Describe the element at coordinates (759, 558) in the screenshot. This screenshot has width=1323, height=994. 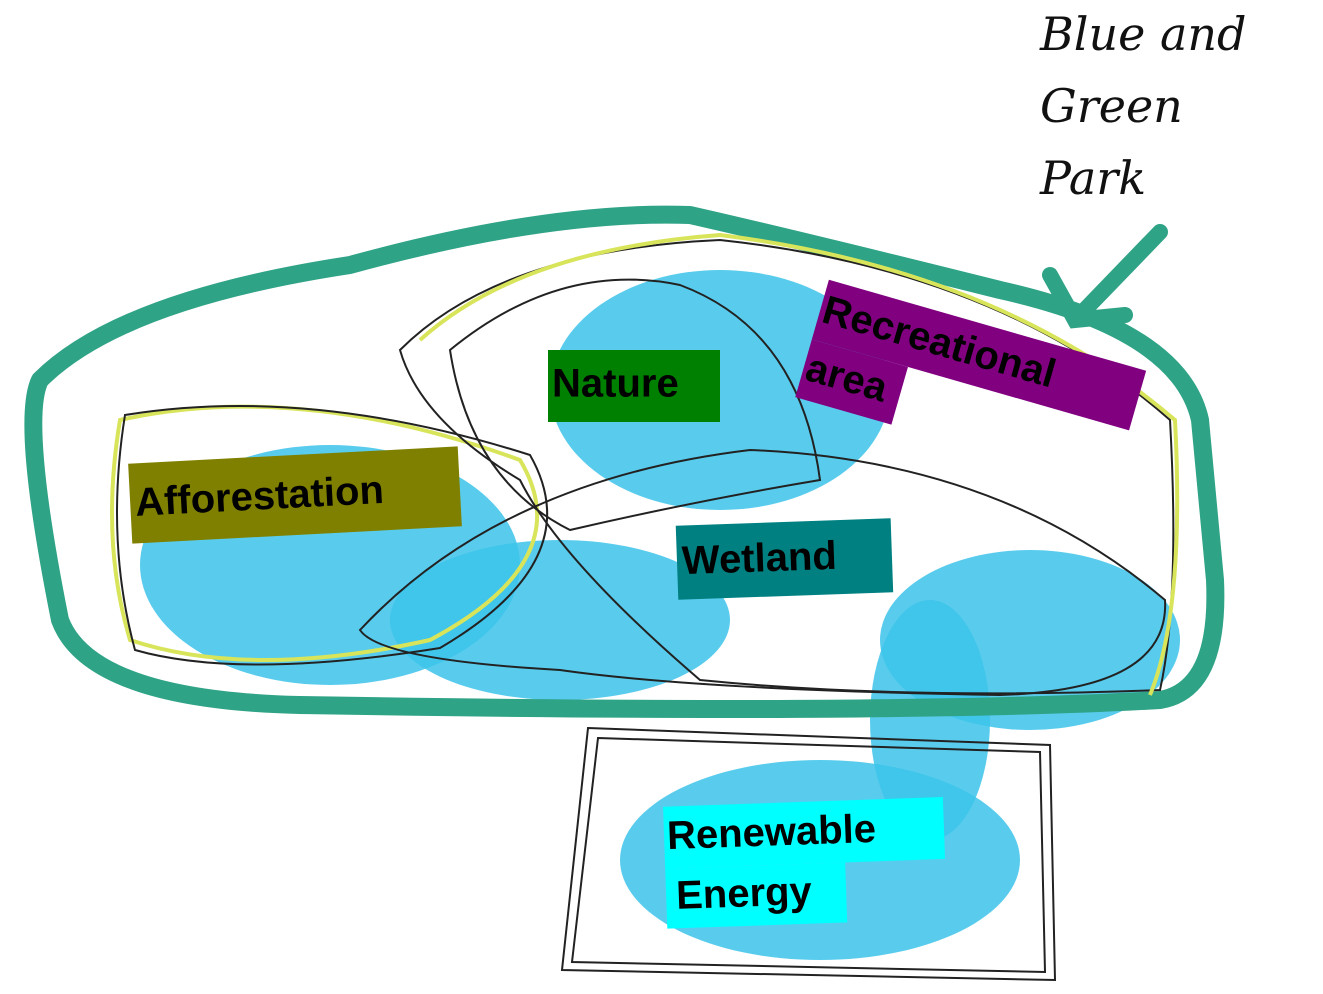
I see `label-text: Wetland` at that location.